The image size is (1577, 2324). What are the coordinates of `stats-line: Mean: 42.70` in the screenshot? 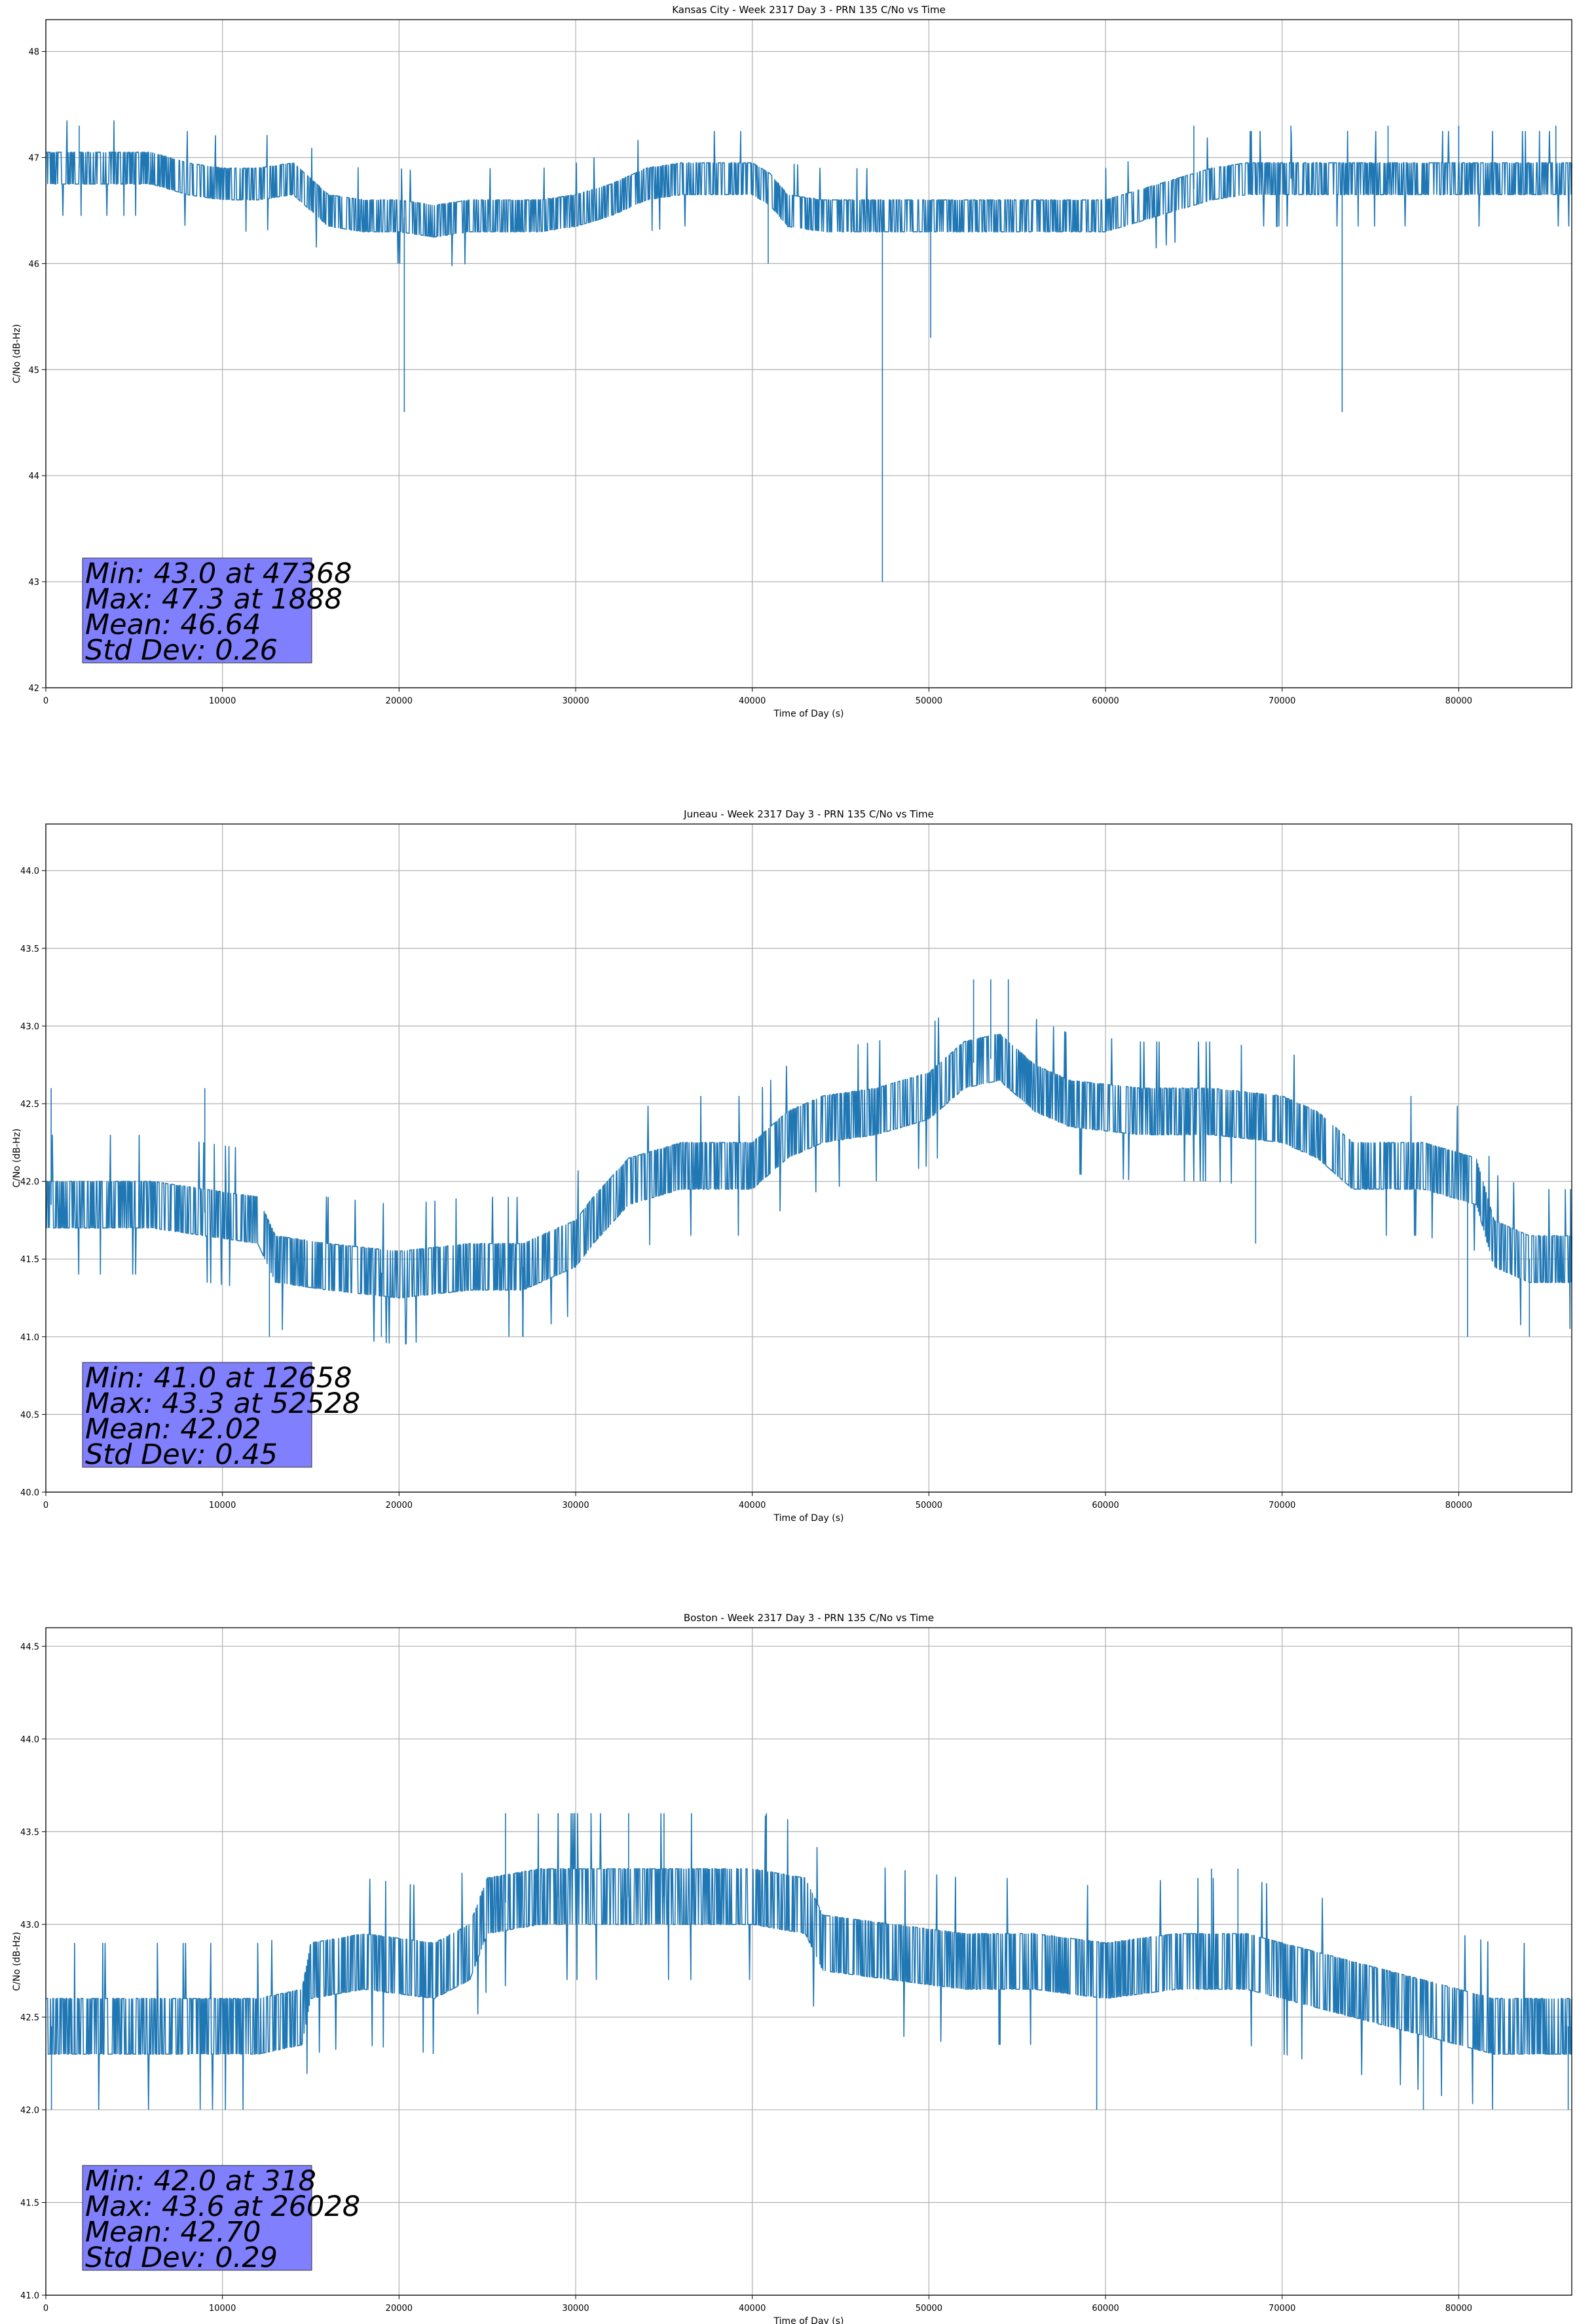 It's located at (173, 2232).